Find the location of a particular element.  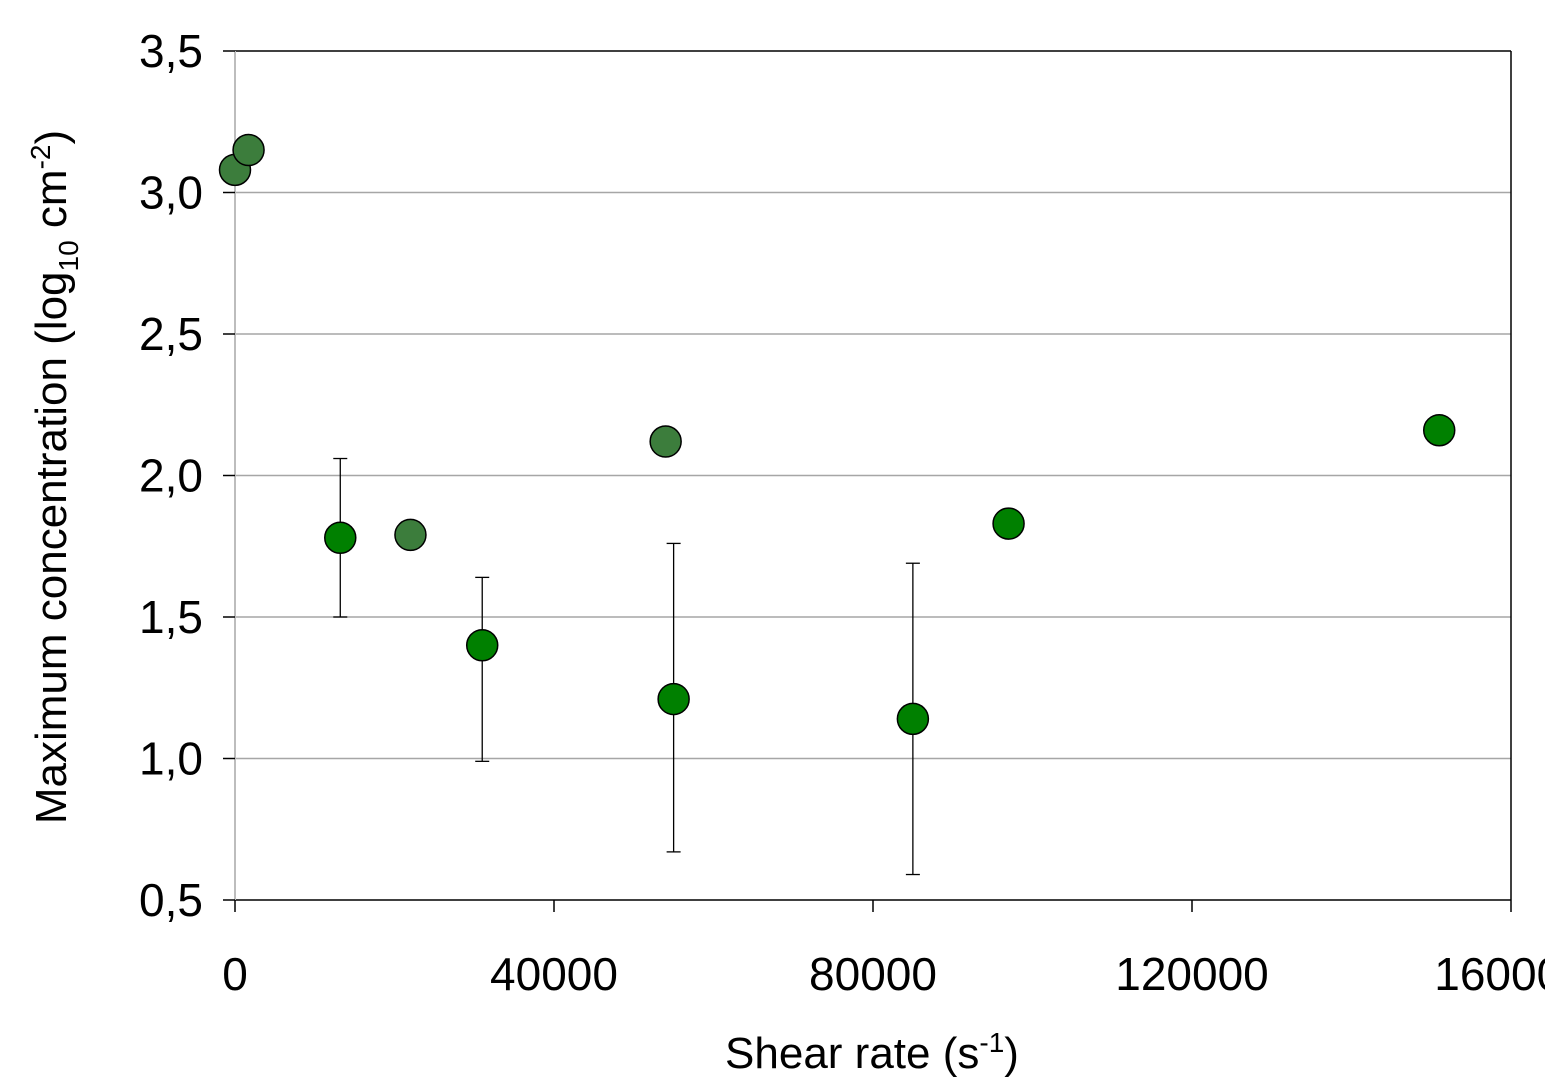

x-tick-label-3: 120000 is located at coordinates (1192, 974).